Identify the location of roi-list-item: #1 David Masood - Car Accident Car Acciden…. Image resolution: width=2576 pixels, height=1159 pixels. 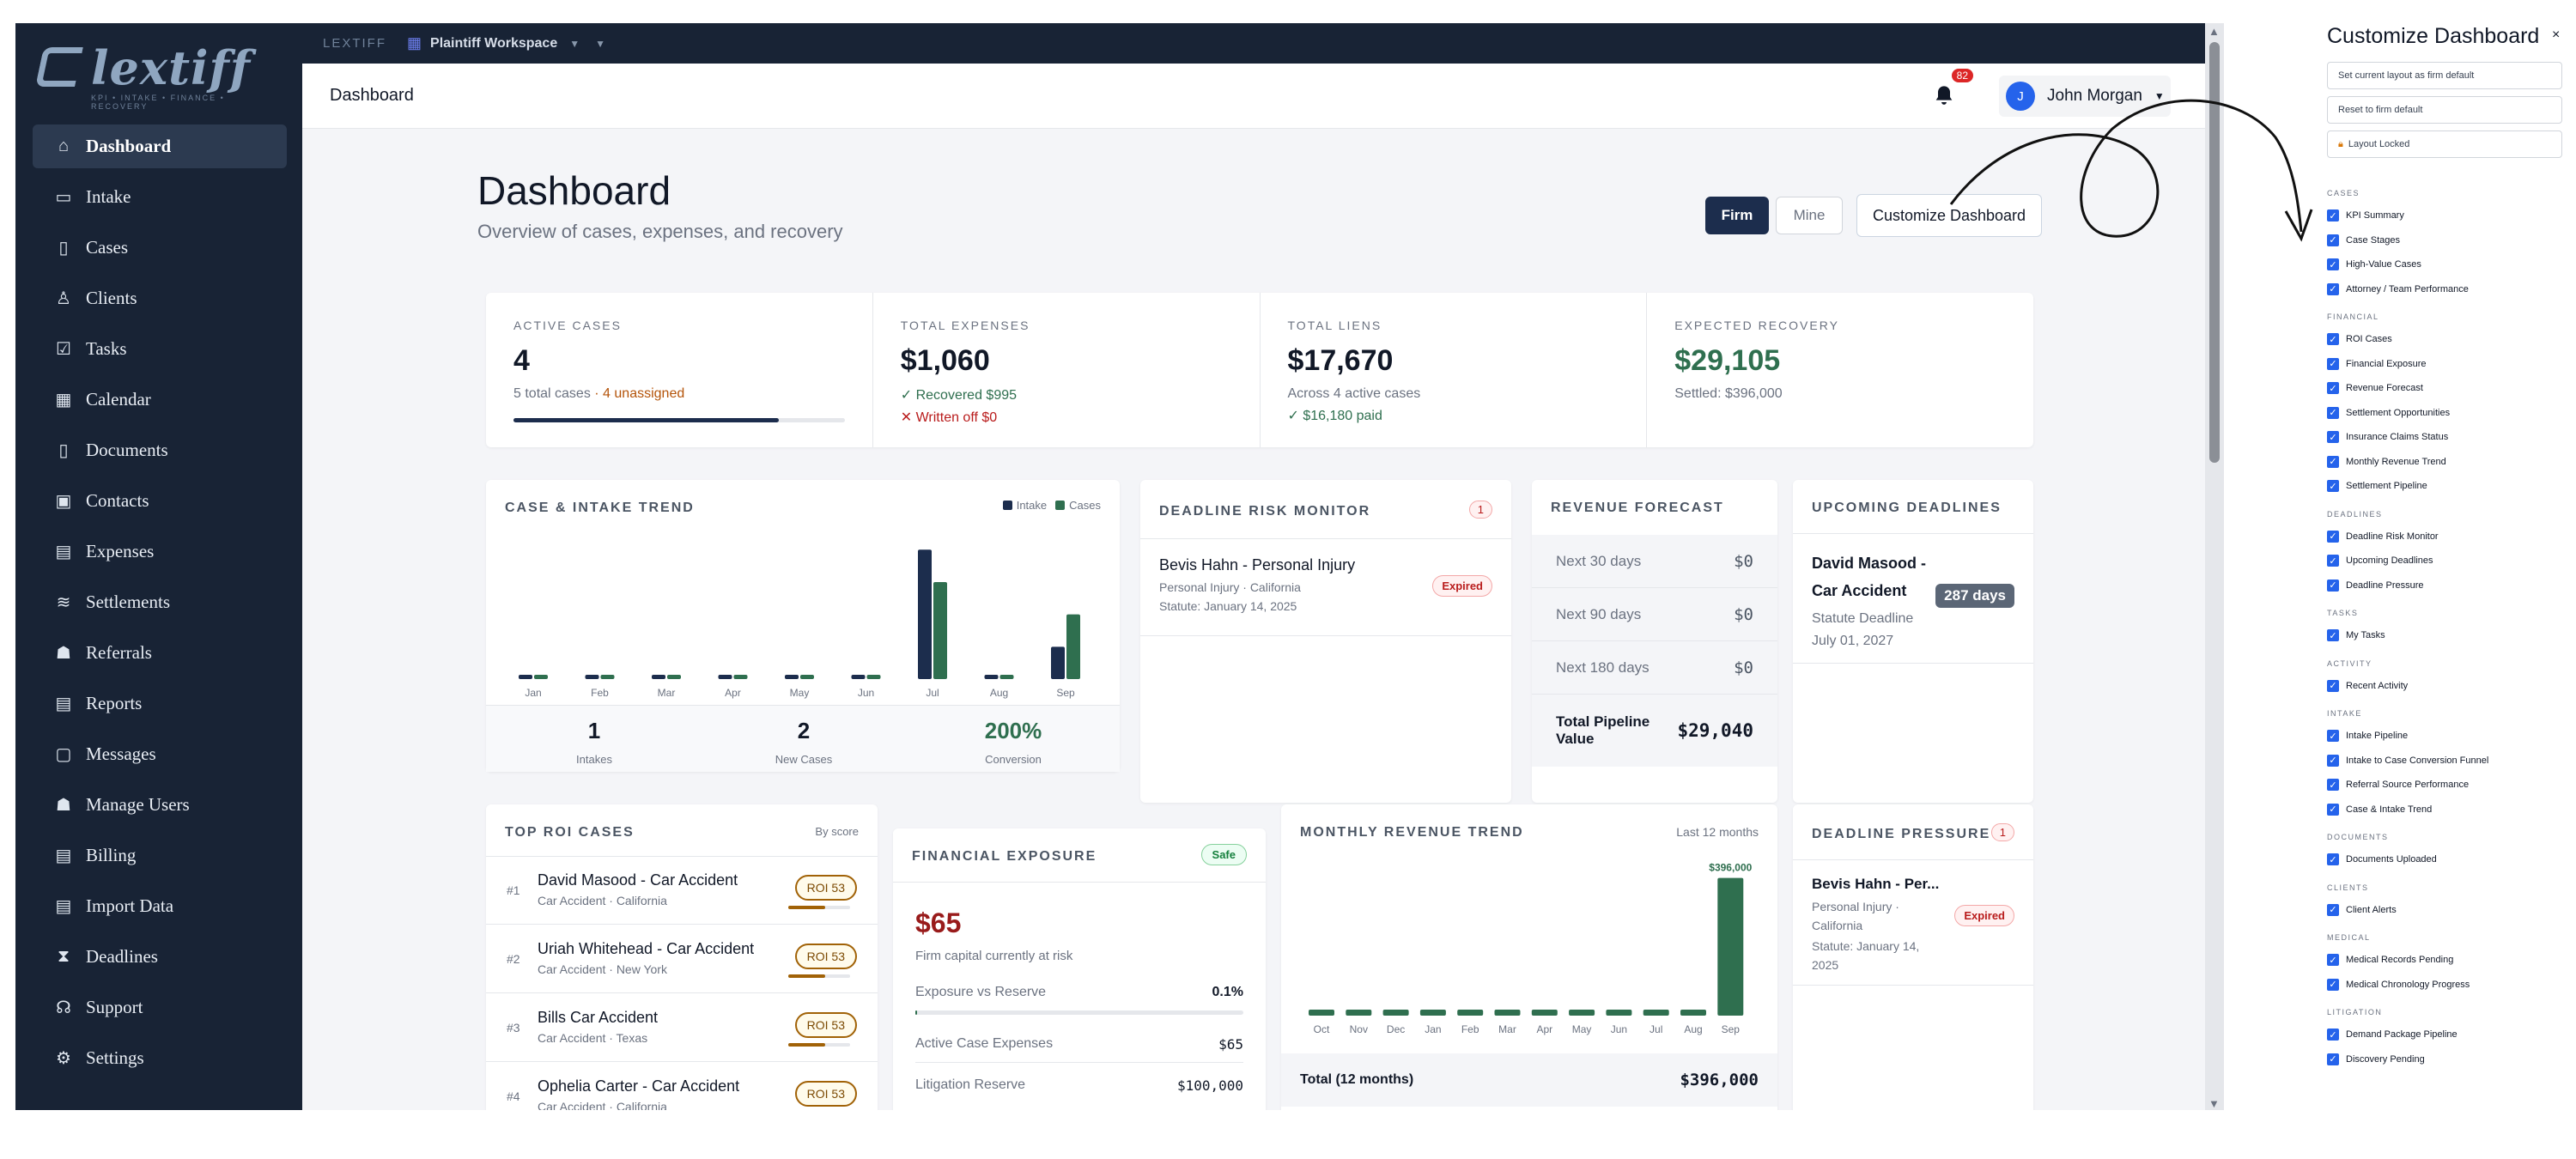
(682, 890).